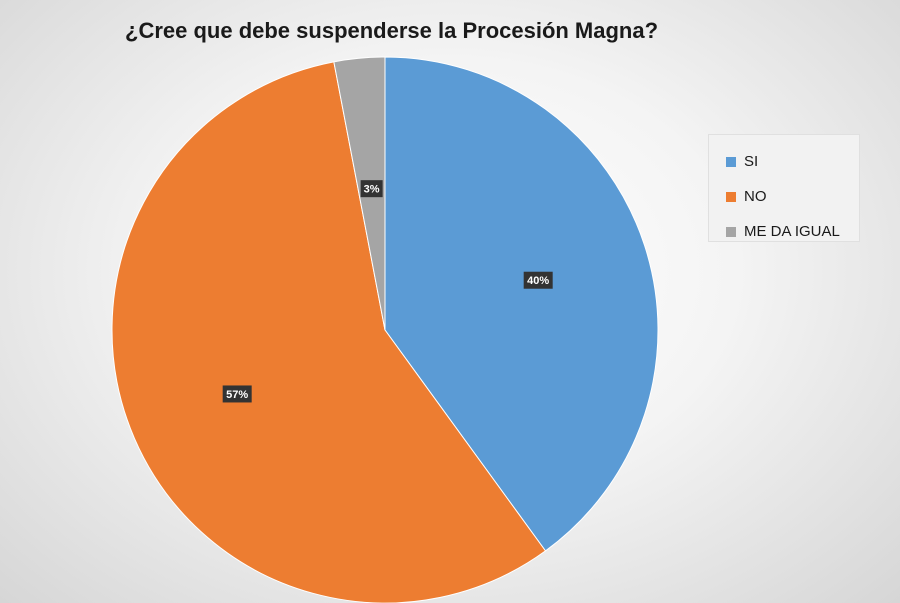 Image resolution: width=900 pixels, height=603 pixels. I want to click on data-label-si: 40%, so click(538, 280).